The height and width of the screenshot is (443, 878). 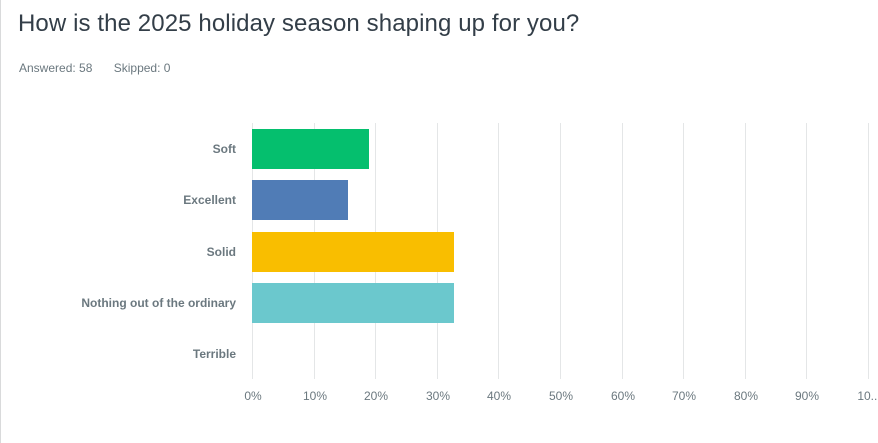 I want to click on x-tick-label: 10%, so click(x=315, y=396).